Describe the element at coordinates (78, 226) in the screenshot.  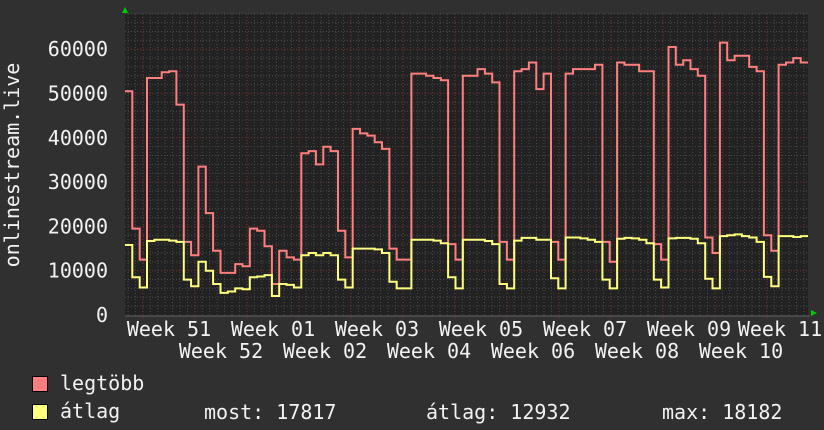
I see `y-tick-label: 20000` at that location.